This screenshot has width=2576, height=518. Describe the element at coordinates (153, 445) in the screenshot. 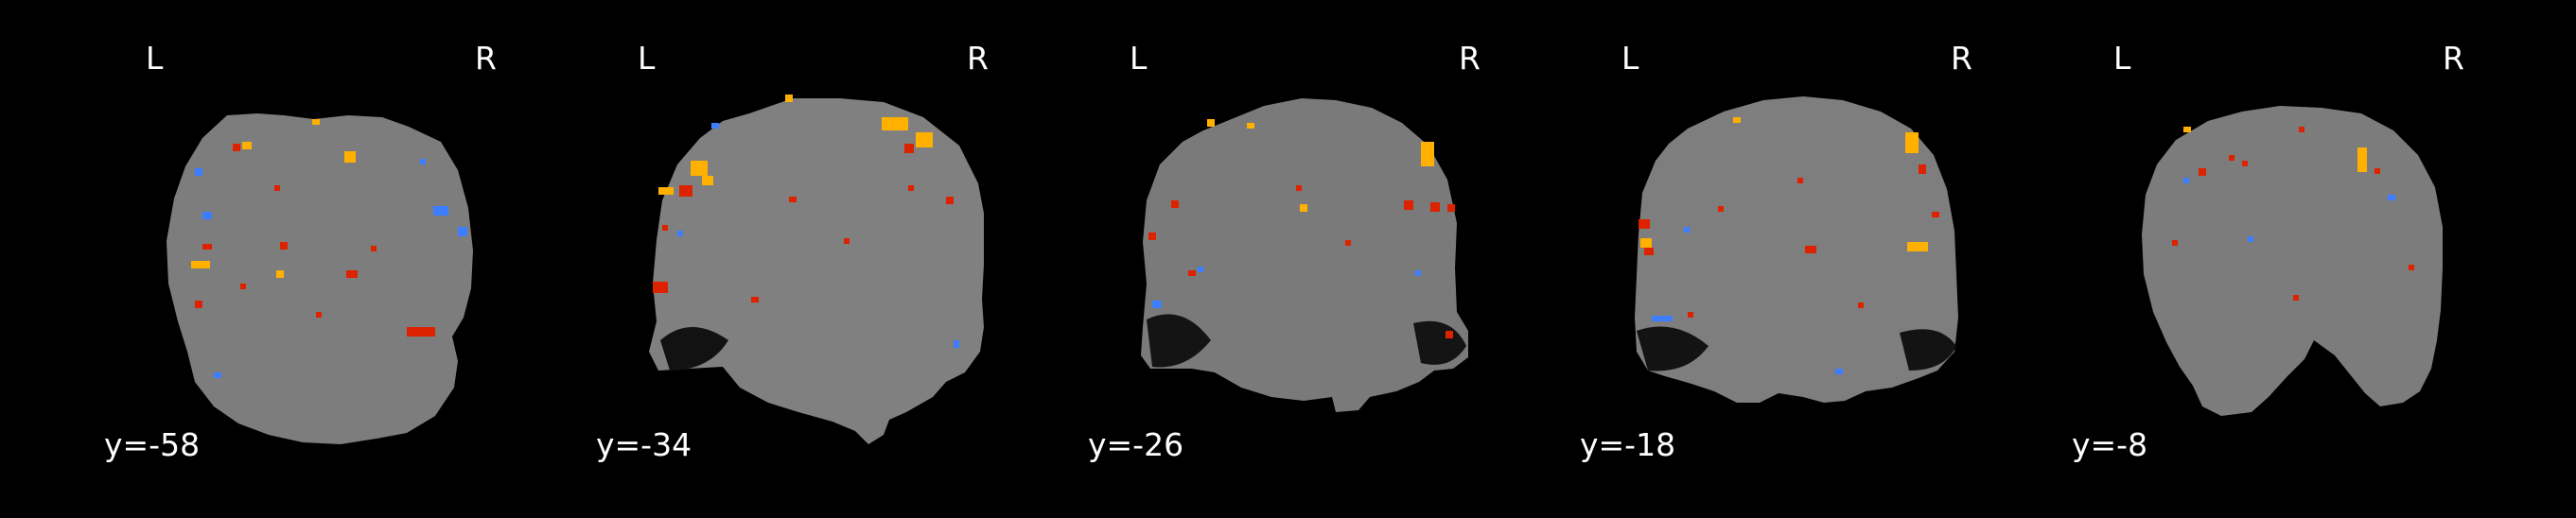

I see `slice-coordinate-label: y=-58` at that location.